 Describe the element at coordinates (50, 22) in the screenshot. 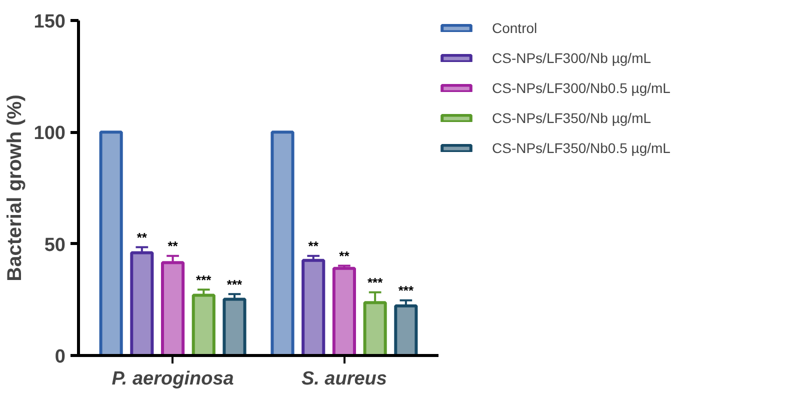

I see `y-tick-label: 150` at that location.